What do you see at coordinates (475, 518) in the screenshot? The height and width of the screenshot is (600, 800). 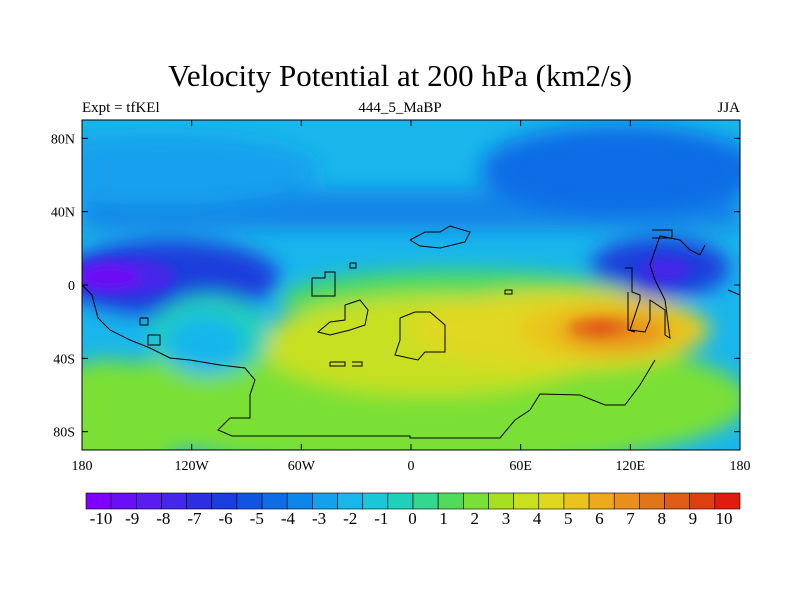 I see `colorbar-label: 2` at bounding box center [475, 518].